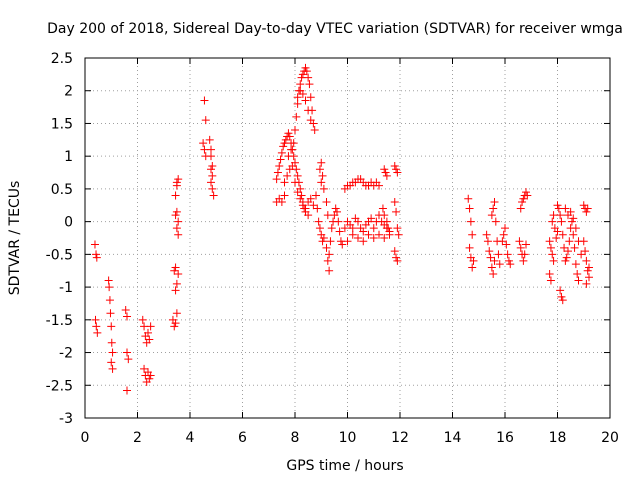 Image resolution: width=640 pixels, height=480 pixels. I want to click on y-tick-label: -2, so click(66, 354).